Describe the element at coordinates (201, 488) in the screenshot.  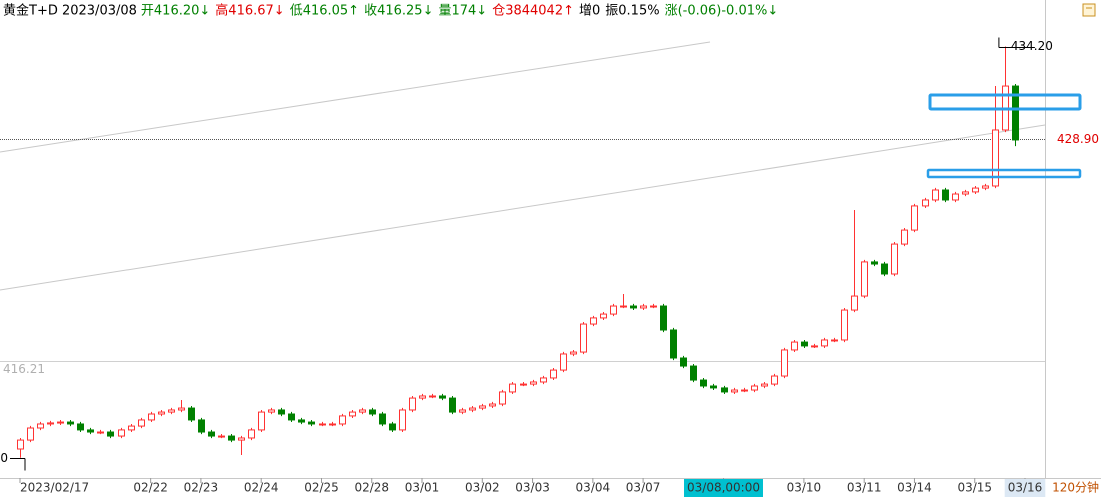
I see `x-tick-label: 02/23` at that location.